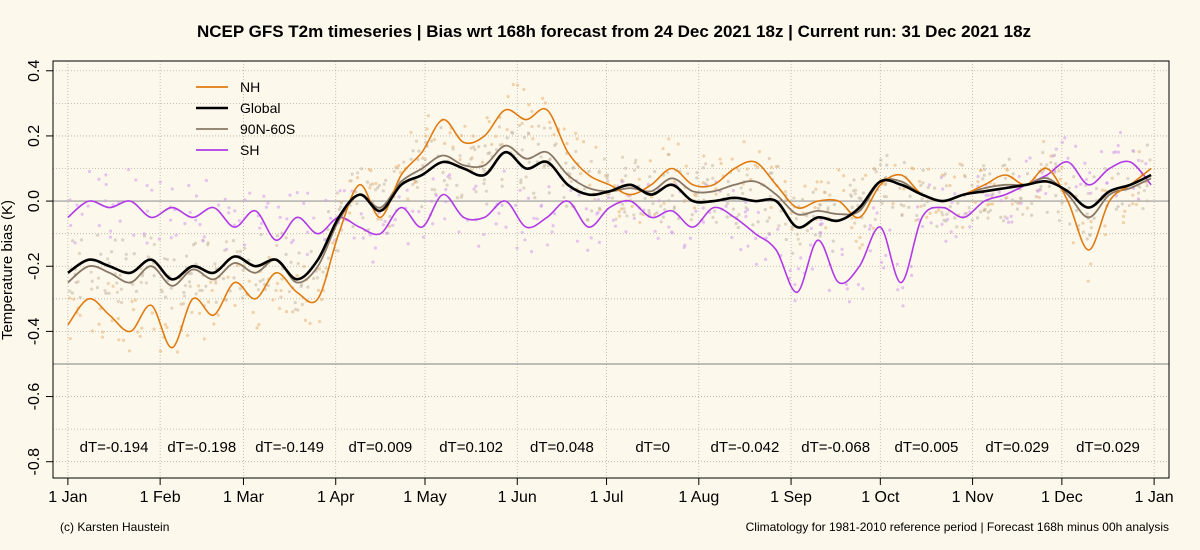 Image resolution: width=1200 pixels, height=550 pixels. What do you see at coordinates (34, 201) in the screenshot?
I see `y-tick-label: 0.0` at bounding box center [34, 201].